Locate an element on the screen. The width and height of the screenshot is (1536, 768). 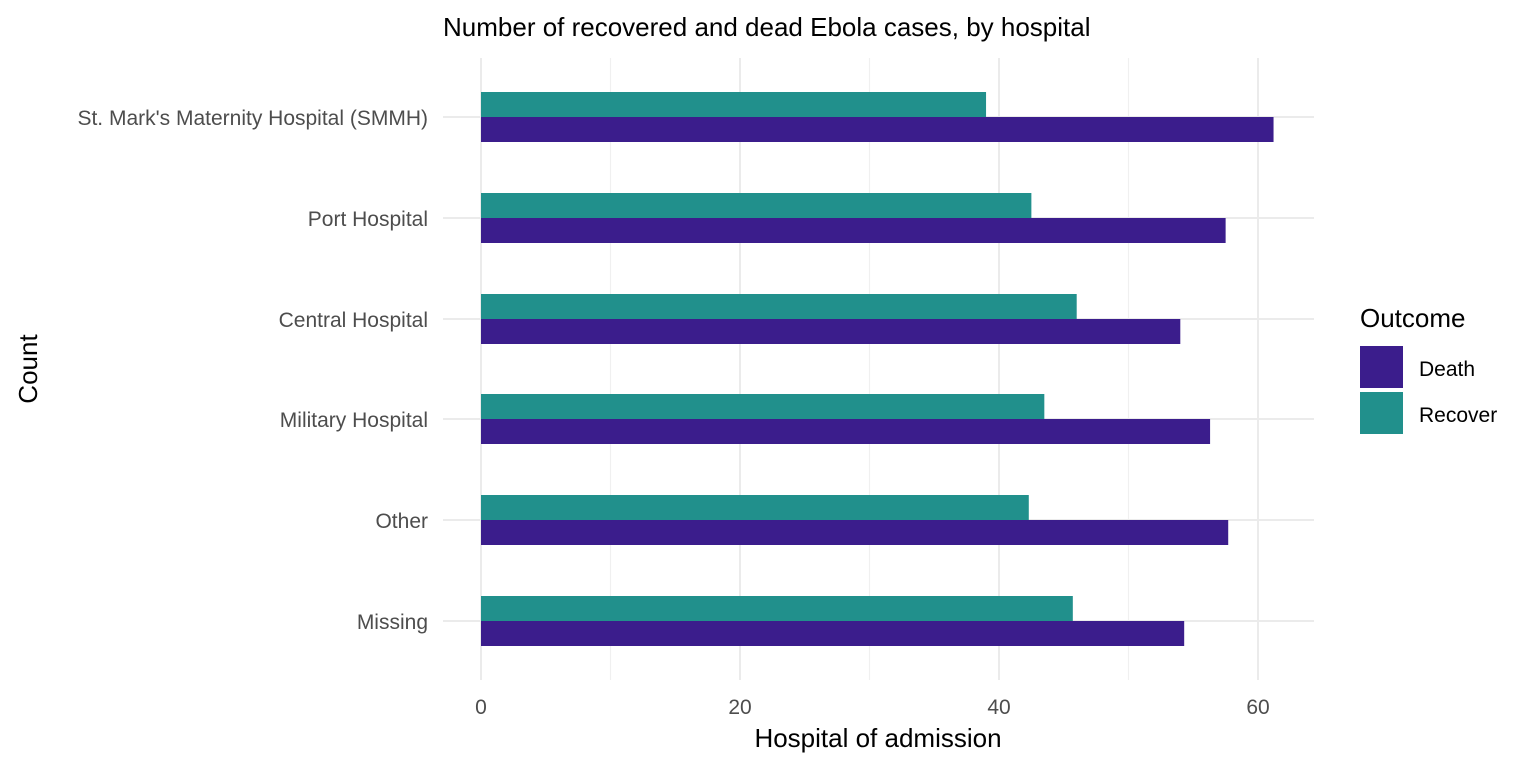
category-label: Port Hospital is located at coordinates (368, 219).